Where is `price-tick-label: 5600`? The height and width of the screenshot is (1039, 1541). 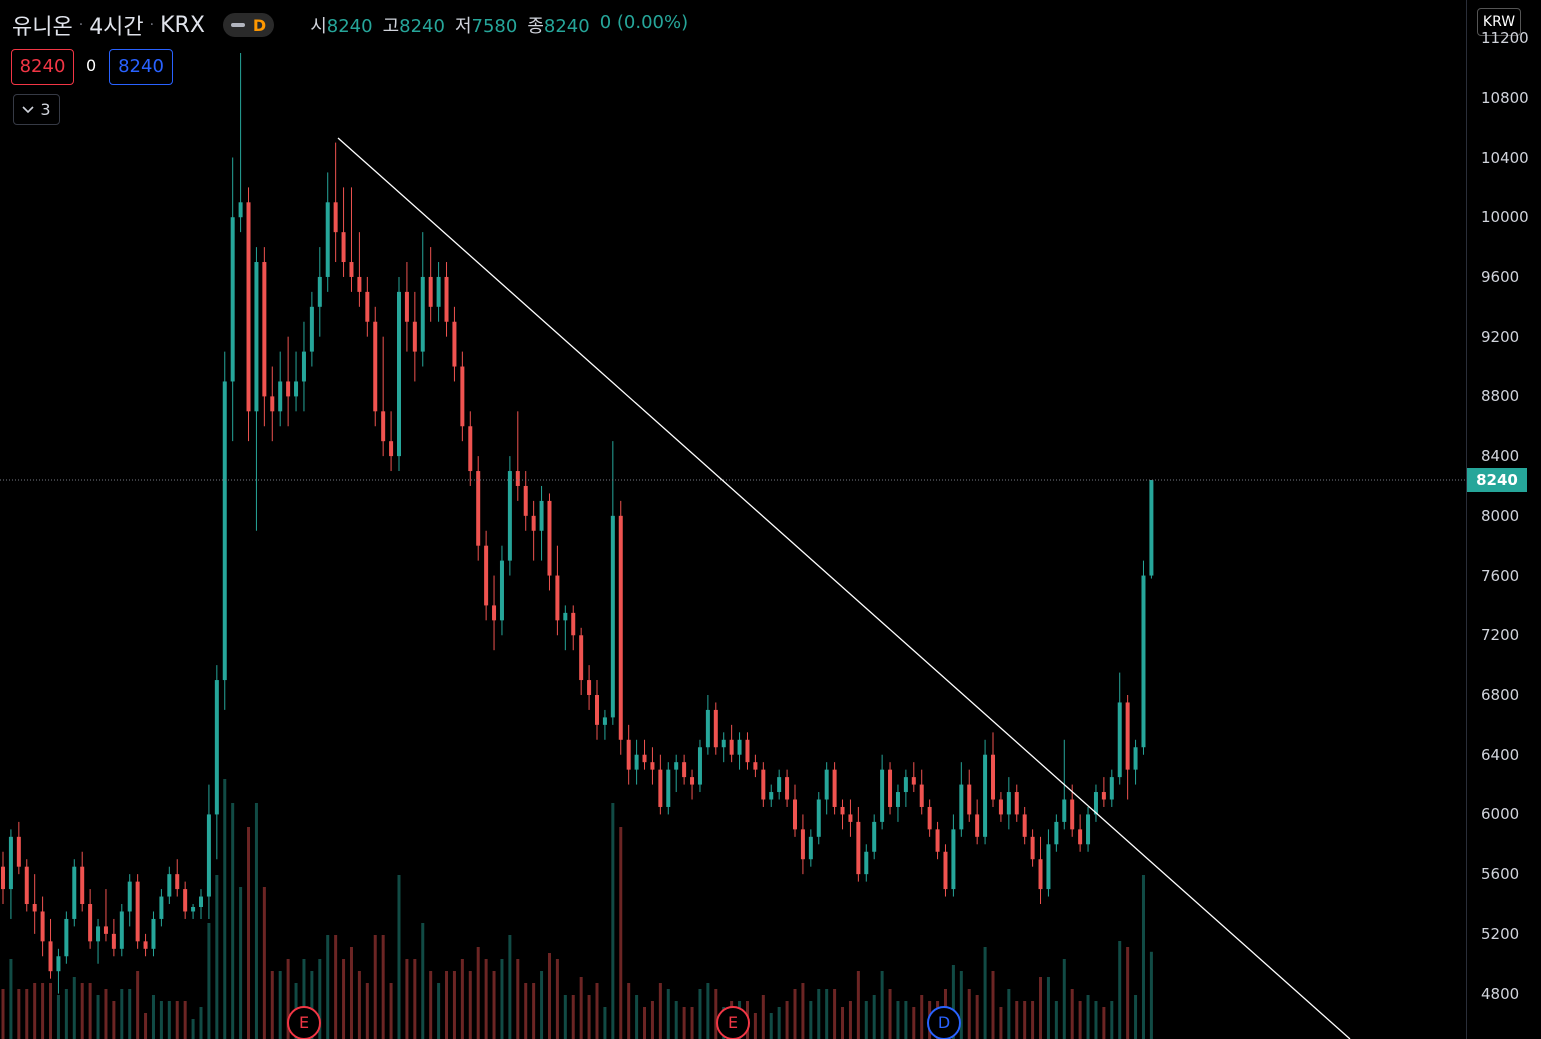
price-tick-label: 5600 is located at coordinates (1500, 874).